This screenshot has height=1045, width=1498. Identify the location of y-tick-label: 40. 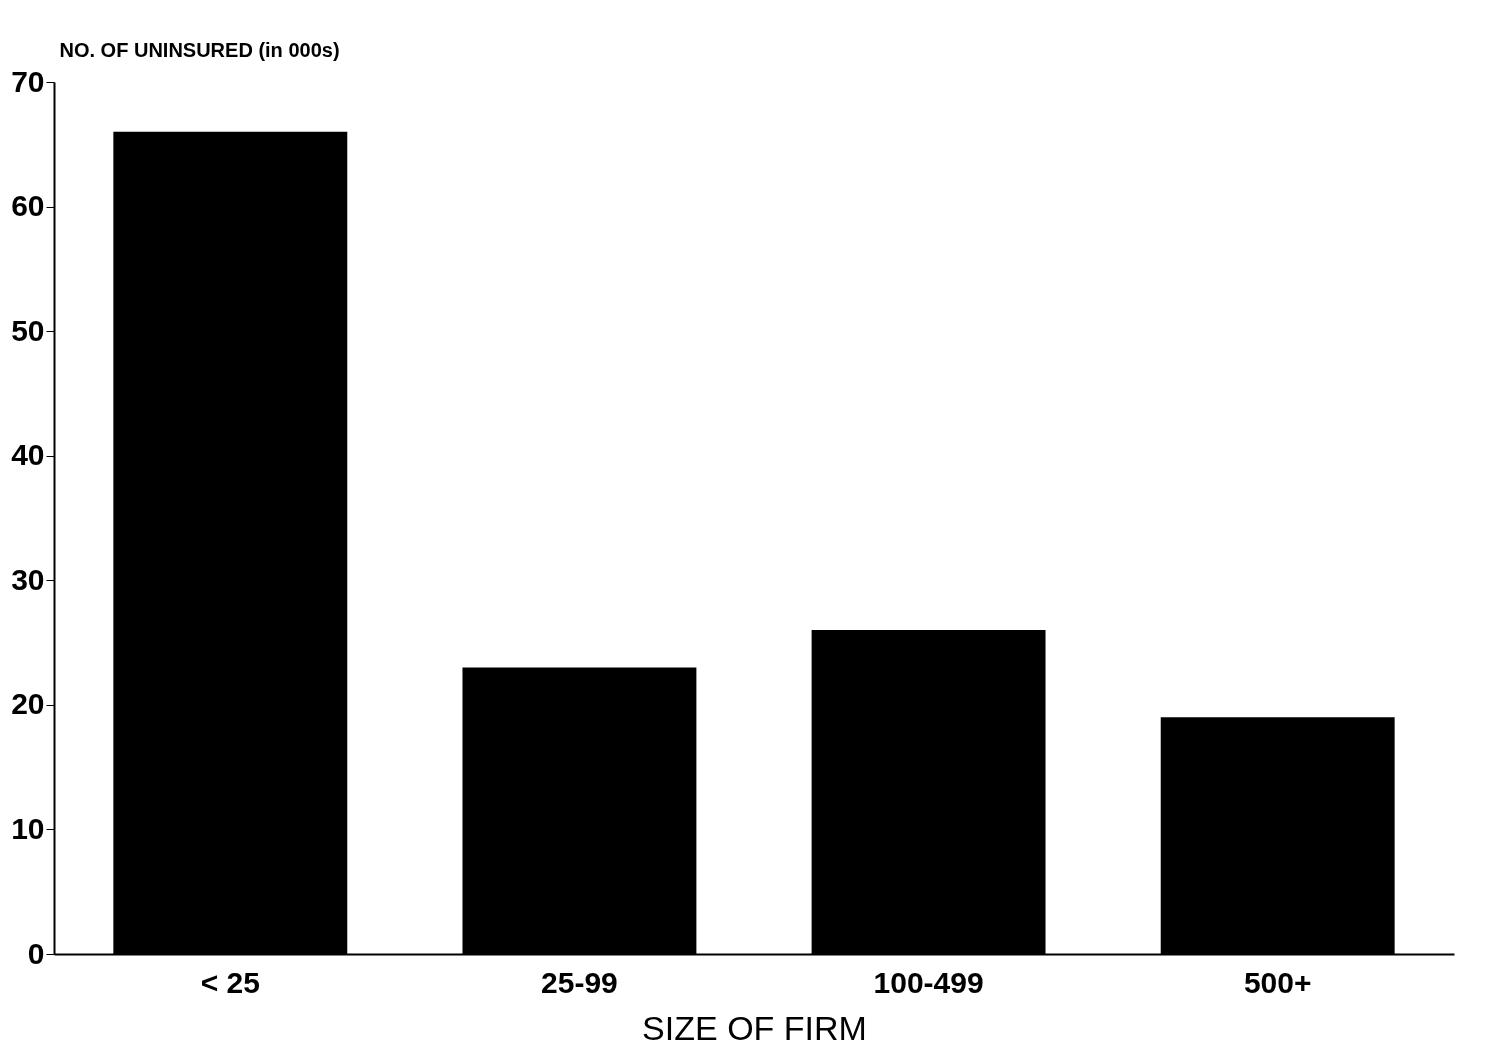
(28, 455).